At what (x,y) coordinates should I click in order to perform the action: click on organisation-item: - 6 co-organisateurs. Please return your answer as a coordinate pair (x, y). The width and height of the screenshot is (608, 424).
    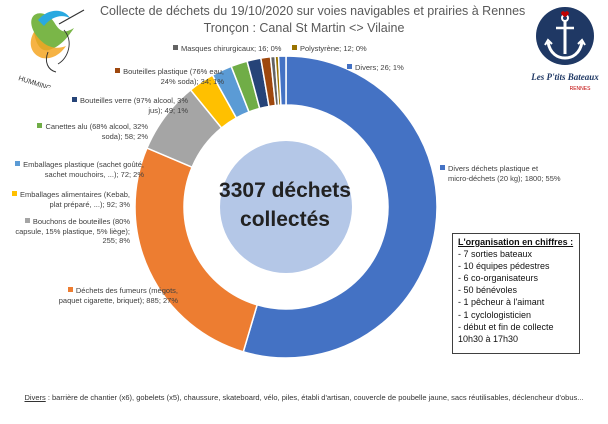
    Looking at the image, I should click on (498, 278).